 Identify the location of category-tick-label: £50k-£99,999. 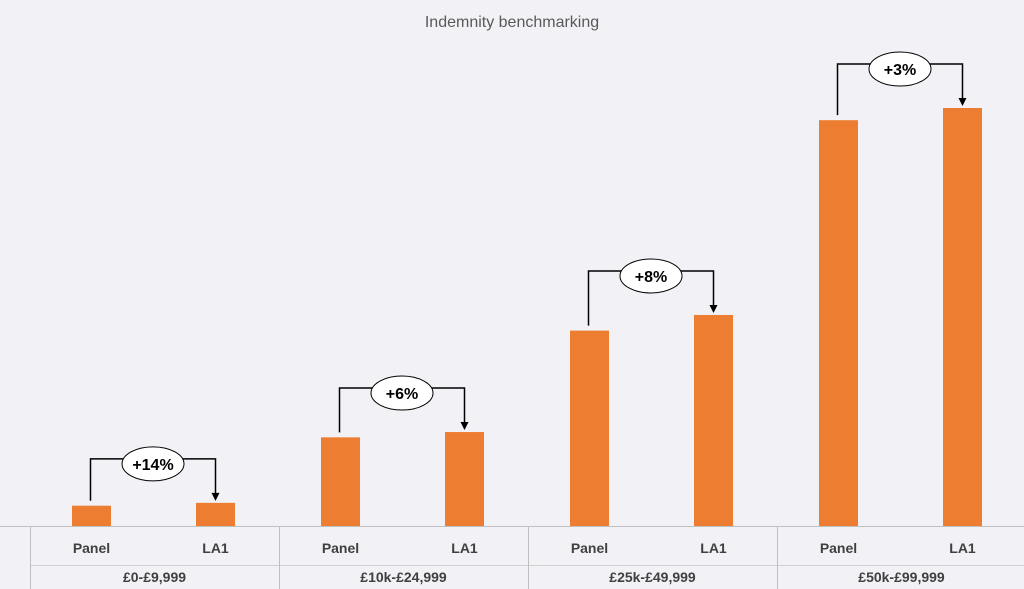
(901, 577).